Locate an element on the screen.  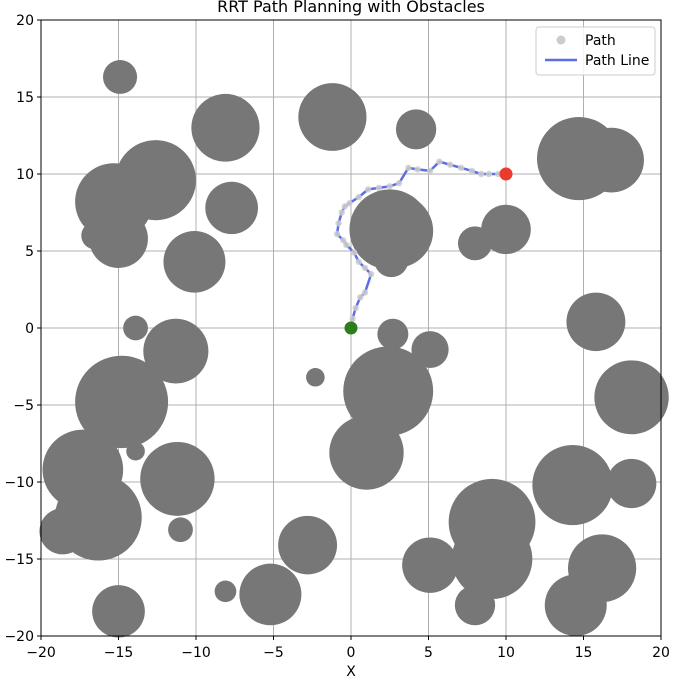
legend-path-line-label: Path Line is located at coordinates (617, 61).